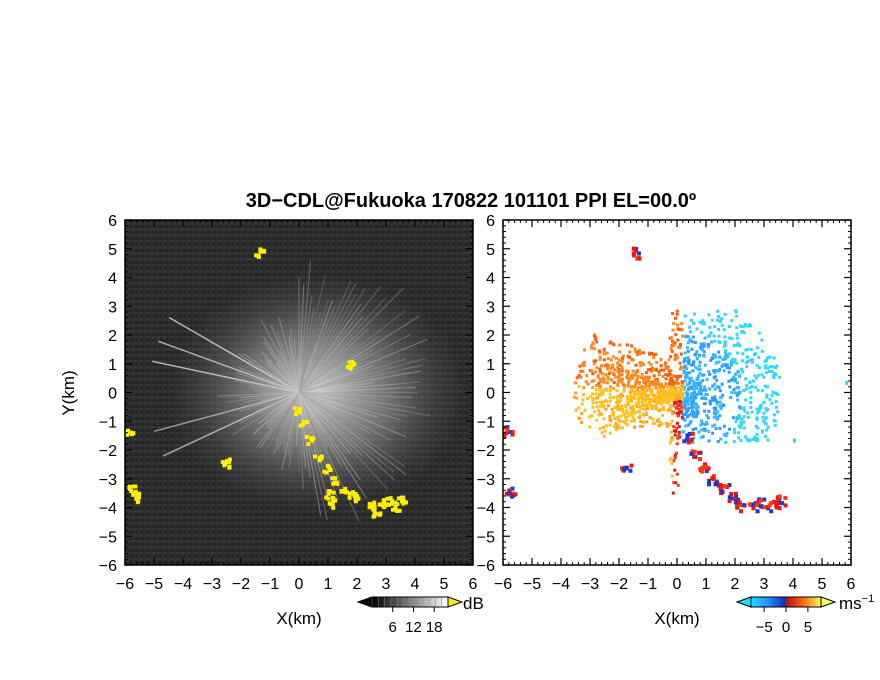 Image resolution: width=880 pixels, height=680 pixels. Describe the element at coordinates (473, 584) in the screenshot. I see `x-tick-label: 6` at that location.